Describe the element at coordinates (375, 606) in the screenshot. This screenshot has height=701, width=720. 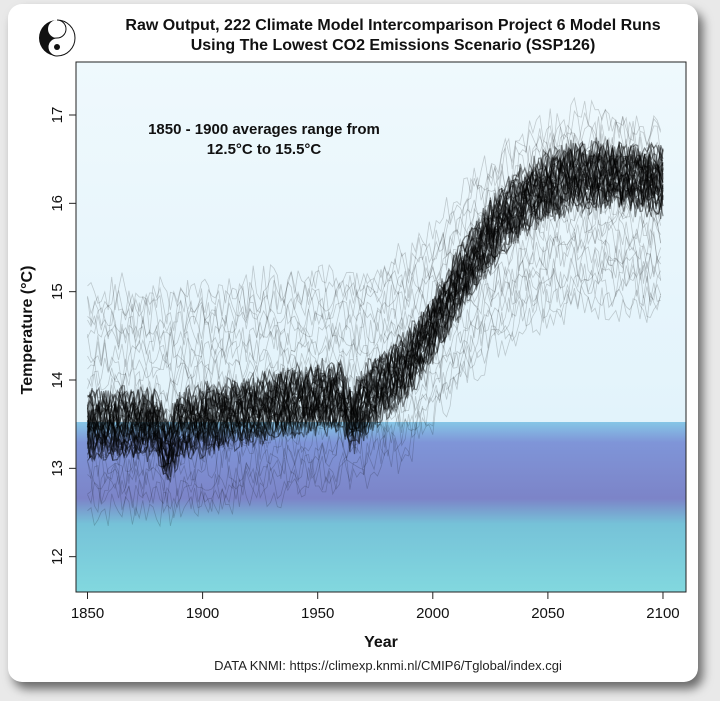
I see `x-axis: 1850 1900 1950 2000 2050 2100` at that location.